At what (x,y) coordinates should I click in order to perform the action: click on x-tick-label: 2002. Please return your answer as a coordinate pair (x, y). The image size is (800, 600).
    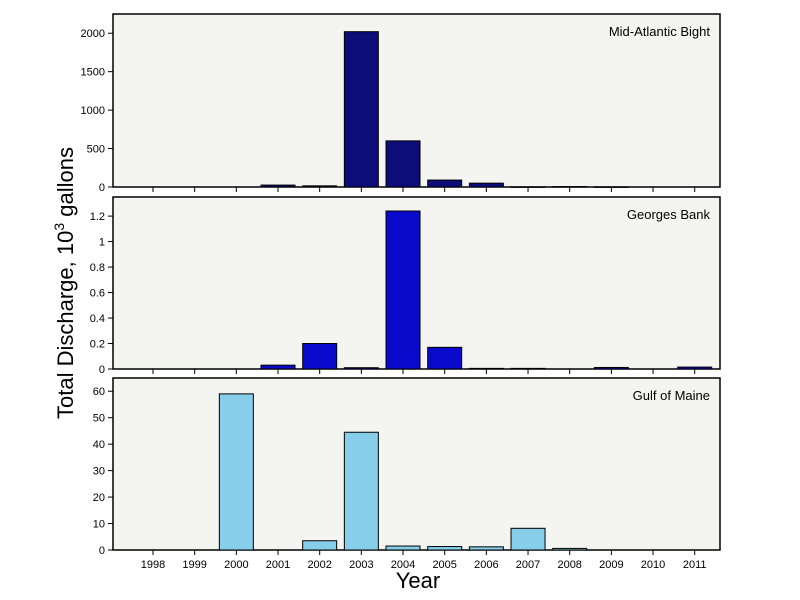
    Looking at the image, I should click on (319, 565).